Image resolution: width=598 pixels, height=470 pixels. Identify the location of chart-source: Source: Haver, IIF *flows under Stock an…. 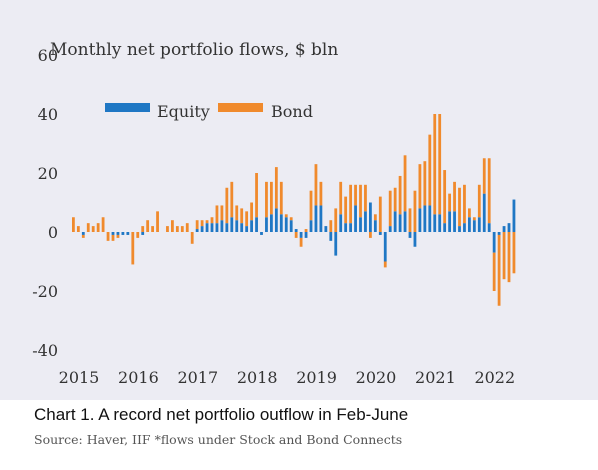
(218, 439).